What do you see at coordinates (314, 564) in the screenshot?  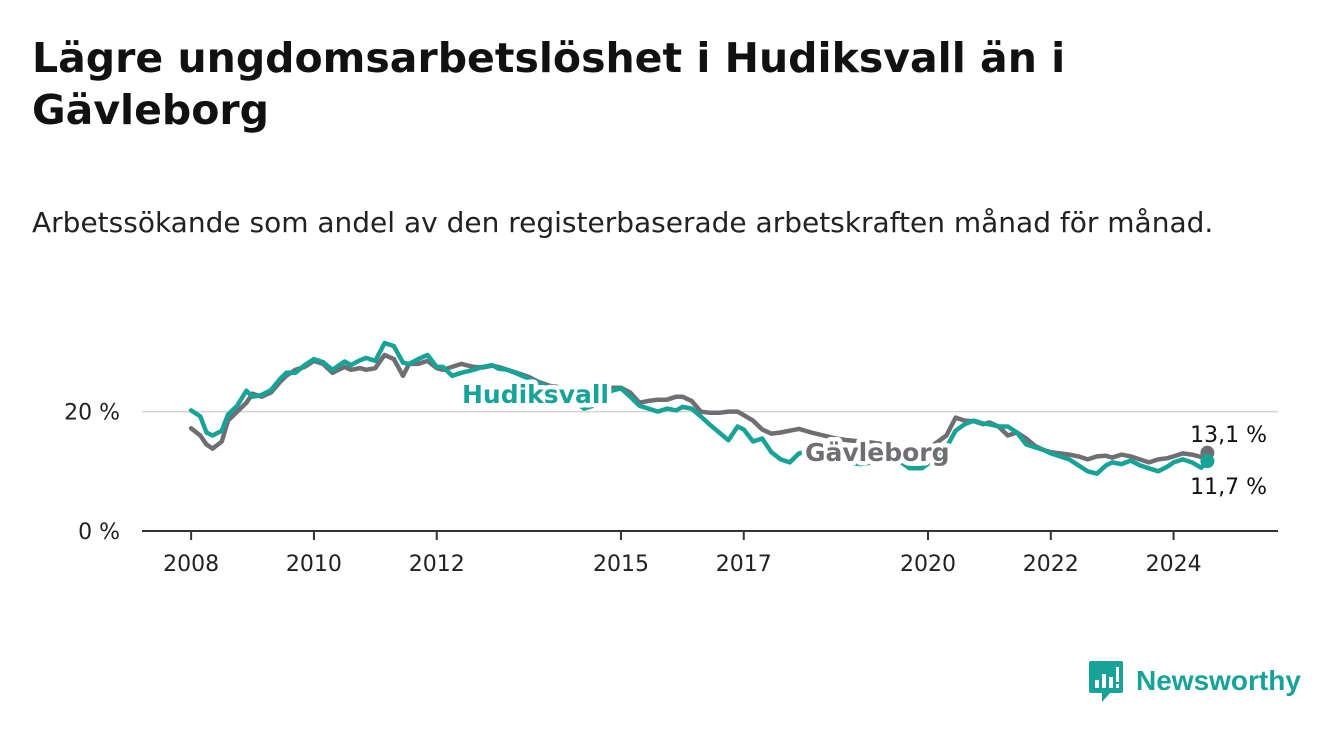 I see `x-tick-label: 2010` at bounding box center [314, 564].